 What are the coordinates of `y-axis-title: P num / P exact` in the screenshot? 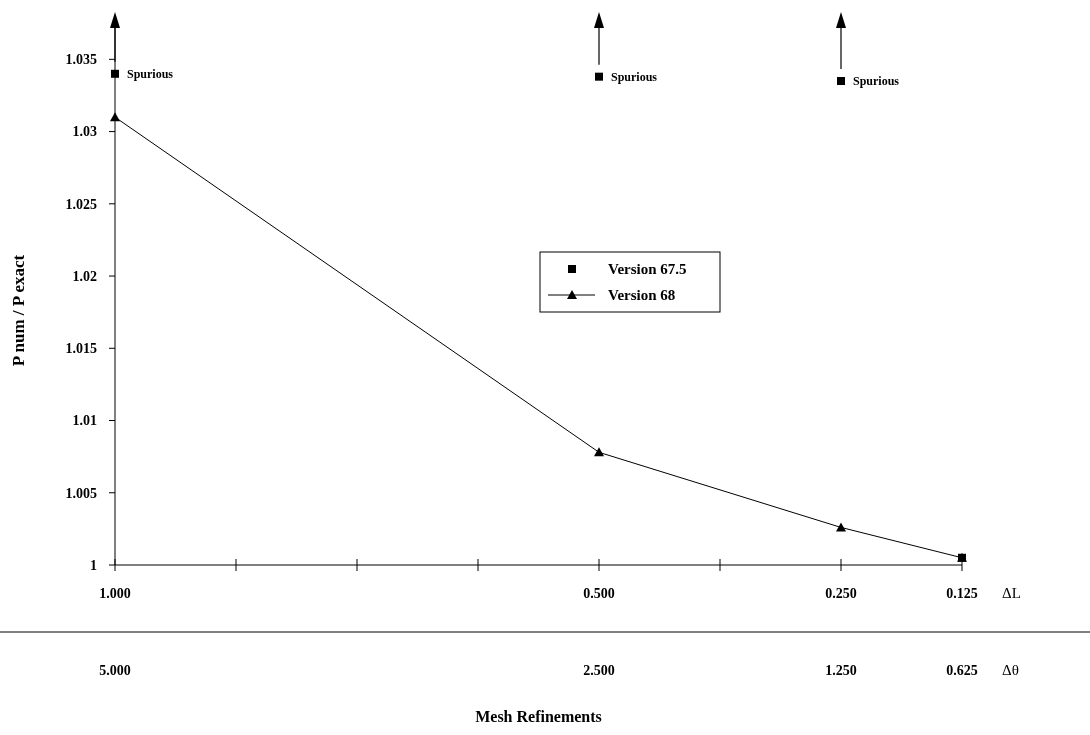 It's located at (18, 310).